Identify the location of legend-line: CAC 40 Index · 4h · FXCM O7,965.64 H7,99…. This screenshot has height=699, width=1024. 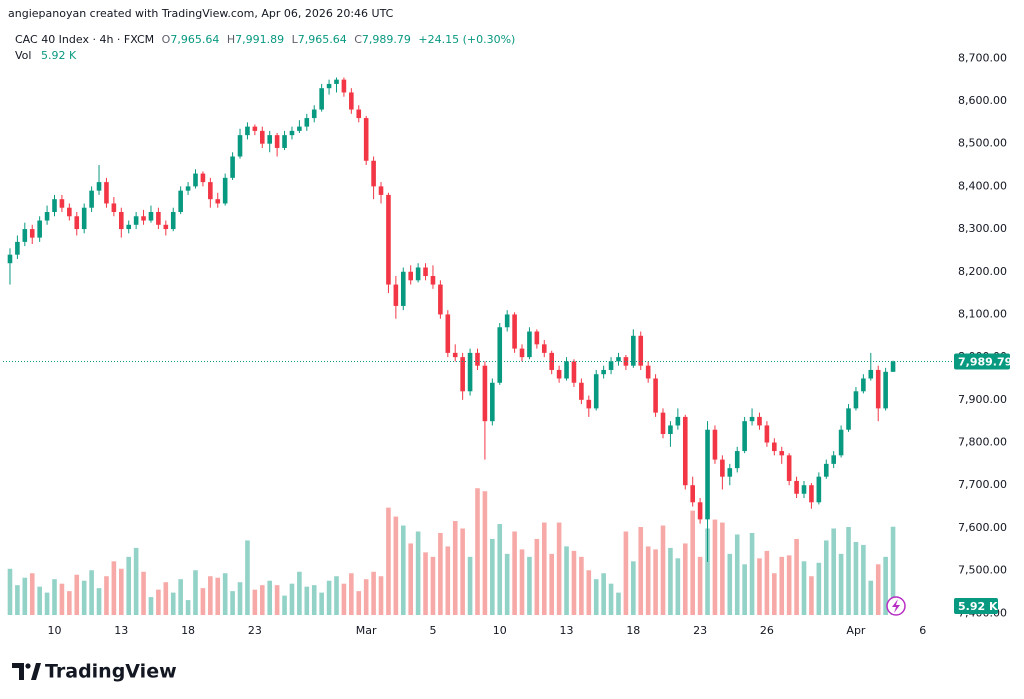
(265, 39).